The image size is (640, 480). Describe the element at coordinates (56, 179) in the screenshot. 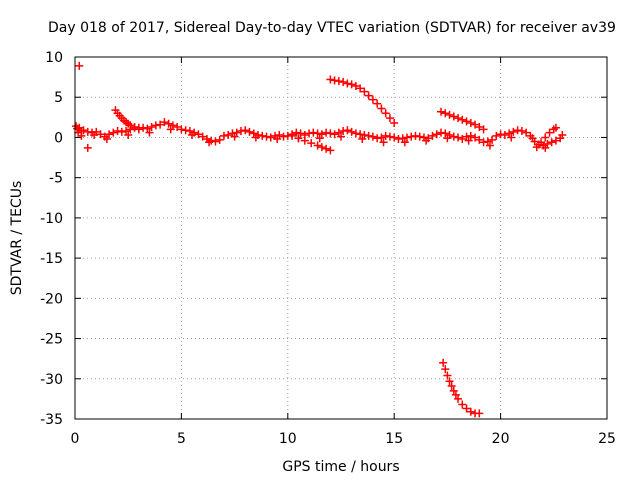

I see `y-tick-label: -5` at that location.